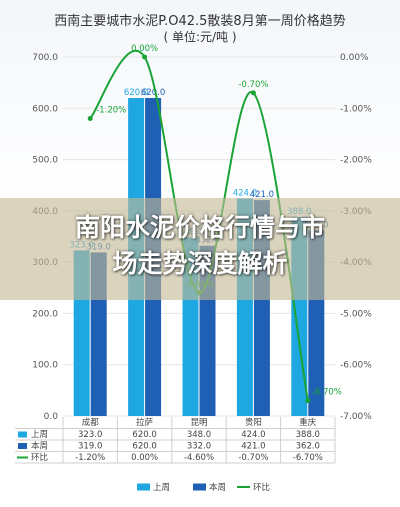  Describe the element at coordinates (308, 447) in the screenshot. I see `table-cell: 362.0` at that location.